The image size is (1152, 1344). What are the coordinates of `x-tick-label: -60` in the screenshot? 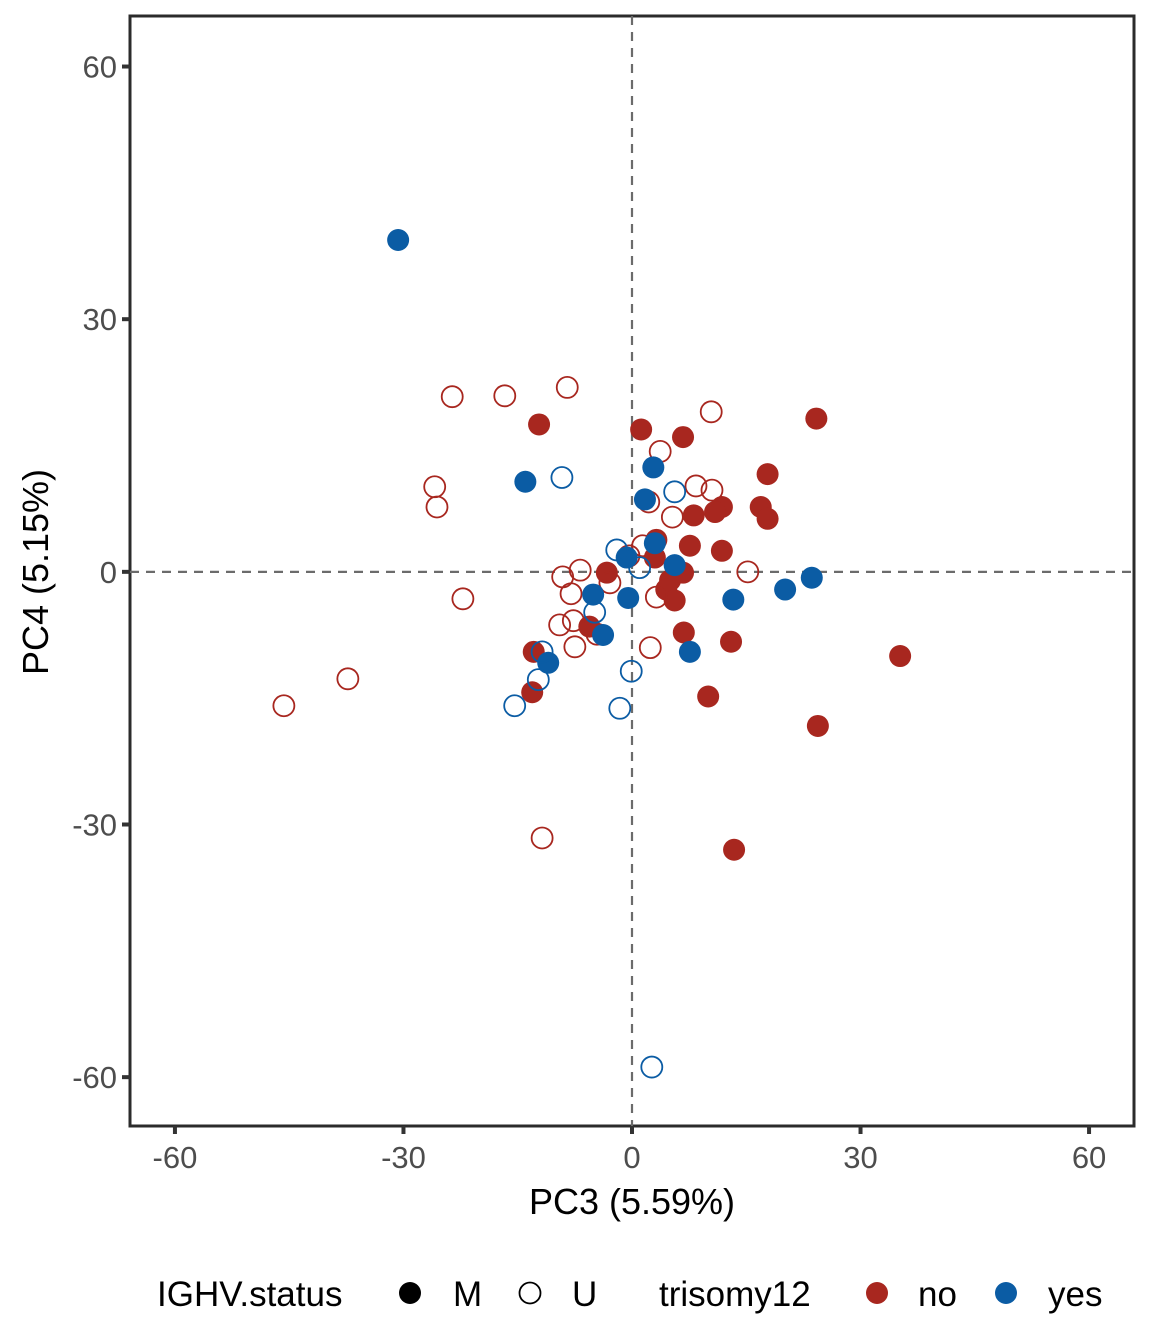 It's located at (175, 1157).